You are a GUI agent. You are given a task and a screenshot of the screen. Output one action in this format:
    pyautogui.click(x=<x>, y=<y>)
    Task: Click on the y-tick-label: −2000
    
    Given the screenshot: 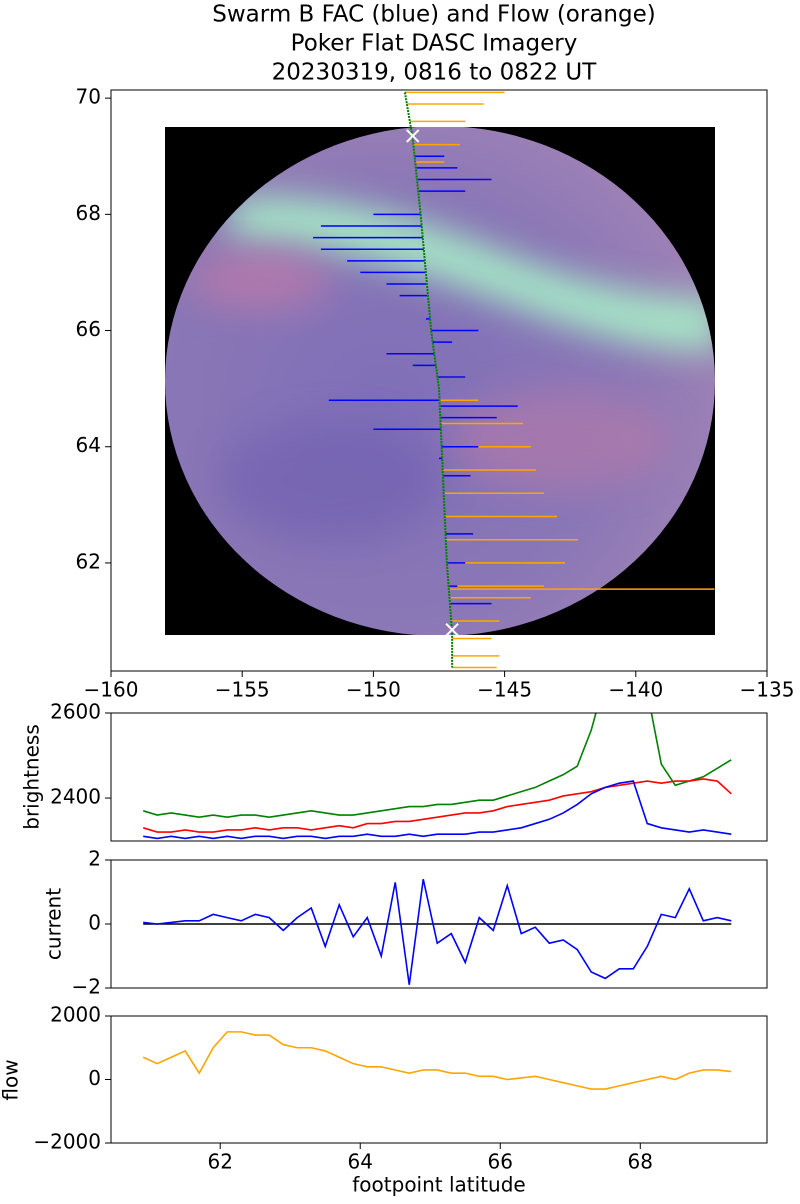 What is the action you would take?
    pyautogui.click(x=67, y=1142)
    